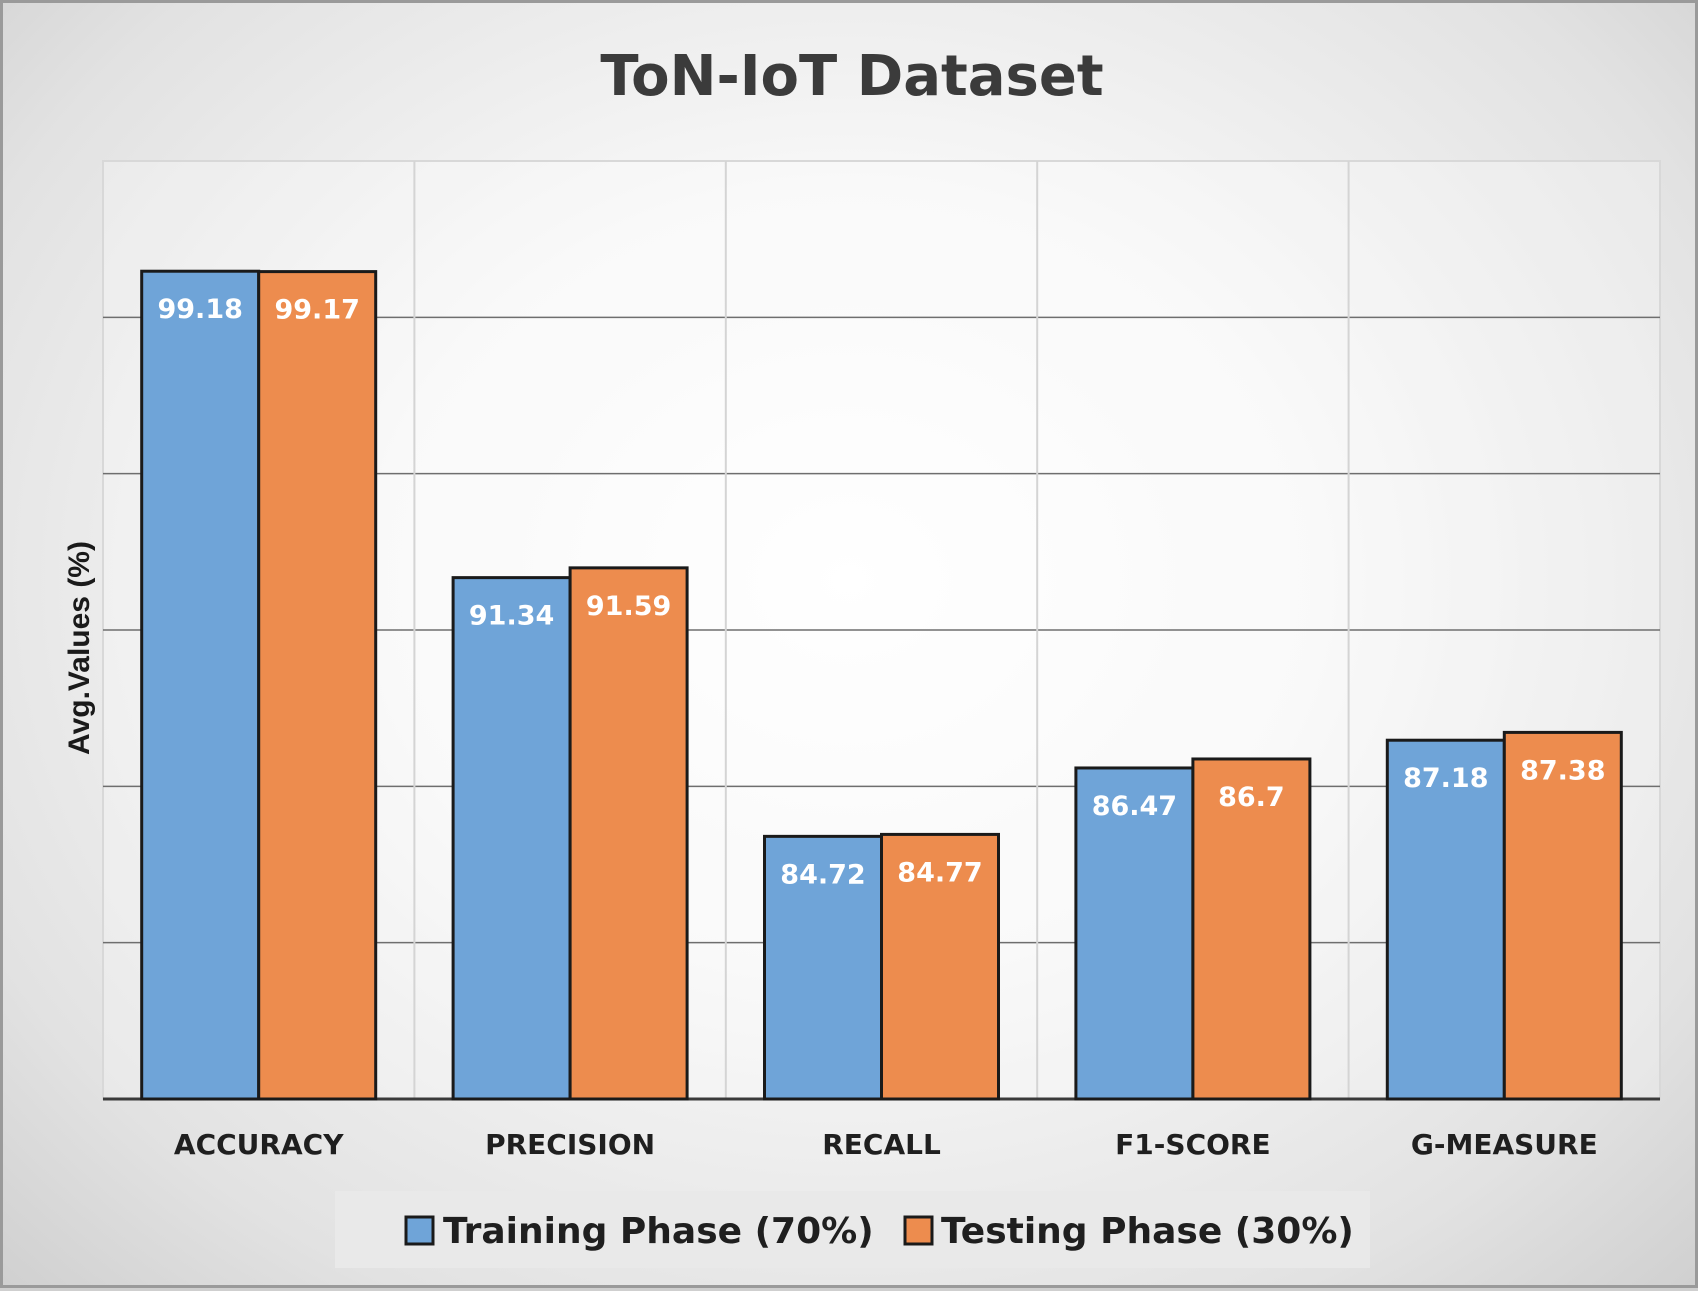  I want to click on bar-training-recall, so click(823, 967).